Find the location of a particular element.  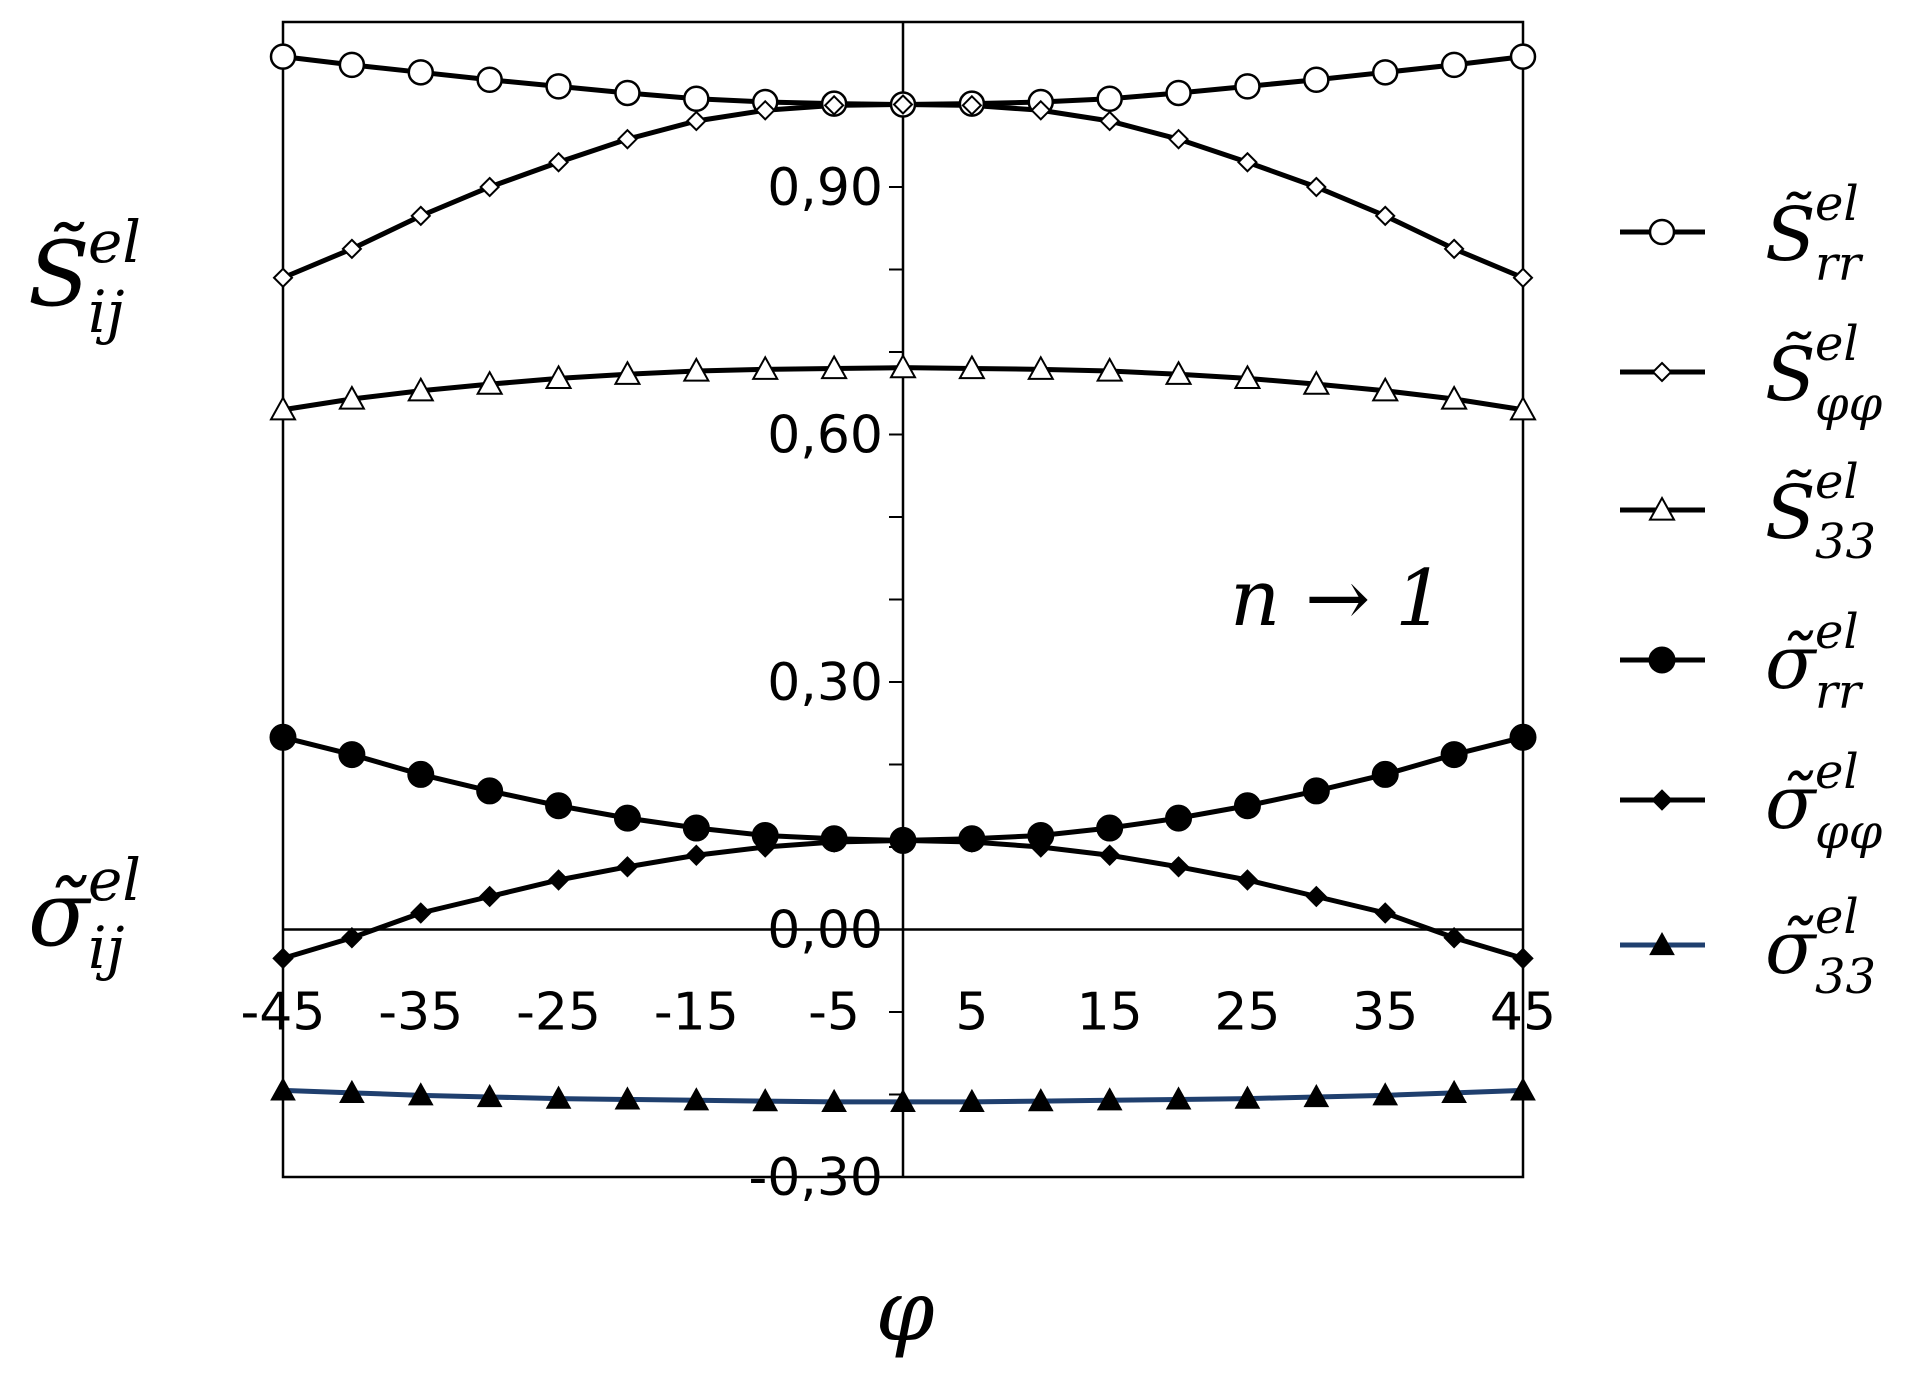

y-tick-label: 0,90 is located at coordinates (825, 188).